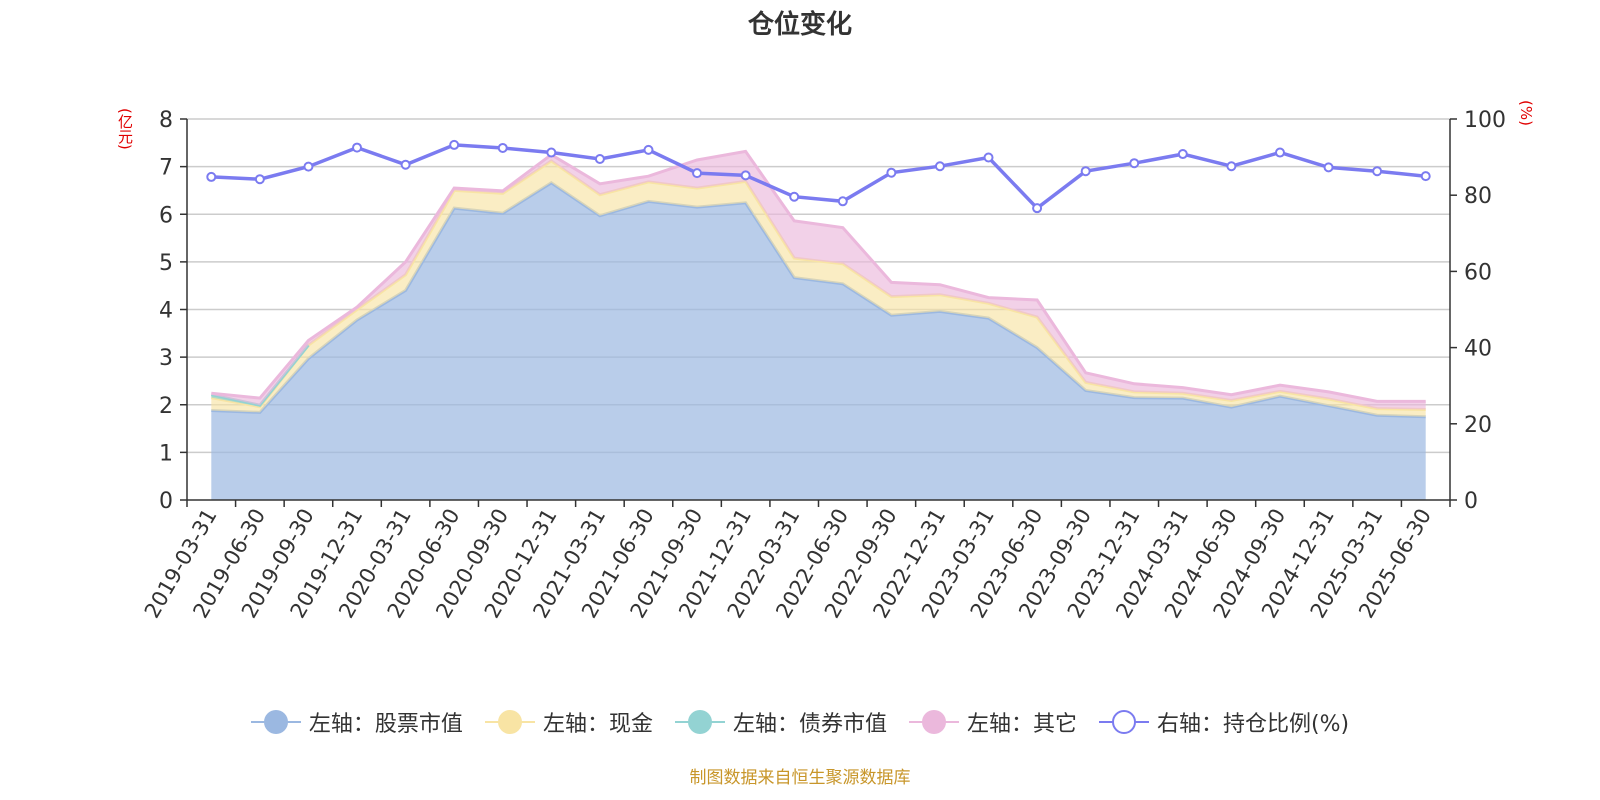  Describe the element at coordinates (1526, 113) in the screenshot. I see `right-axis-unit: (%)` at that location.